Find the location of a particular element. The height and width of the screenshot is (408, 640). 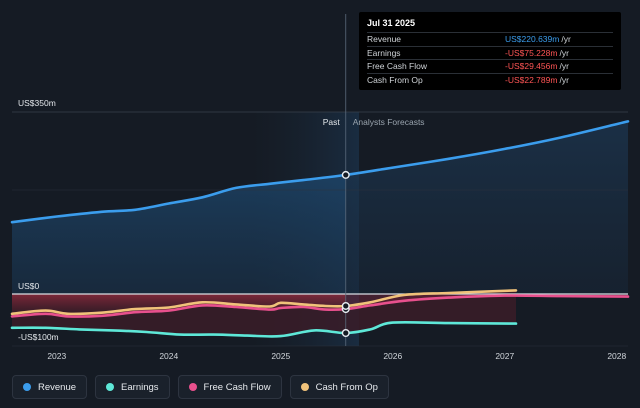

legend-earnings: Earnings is located at coordinates (132, 387).